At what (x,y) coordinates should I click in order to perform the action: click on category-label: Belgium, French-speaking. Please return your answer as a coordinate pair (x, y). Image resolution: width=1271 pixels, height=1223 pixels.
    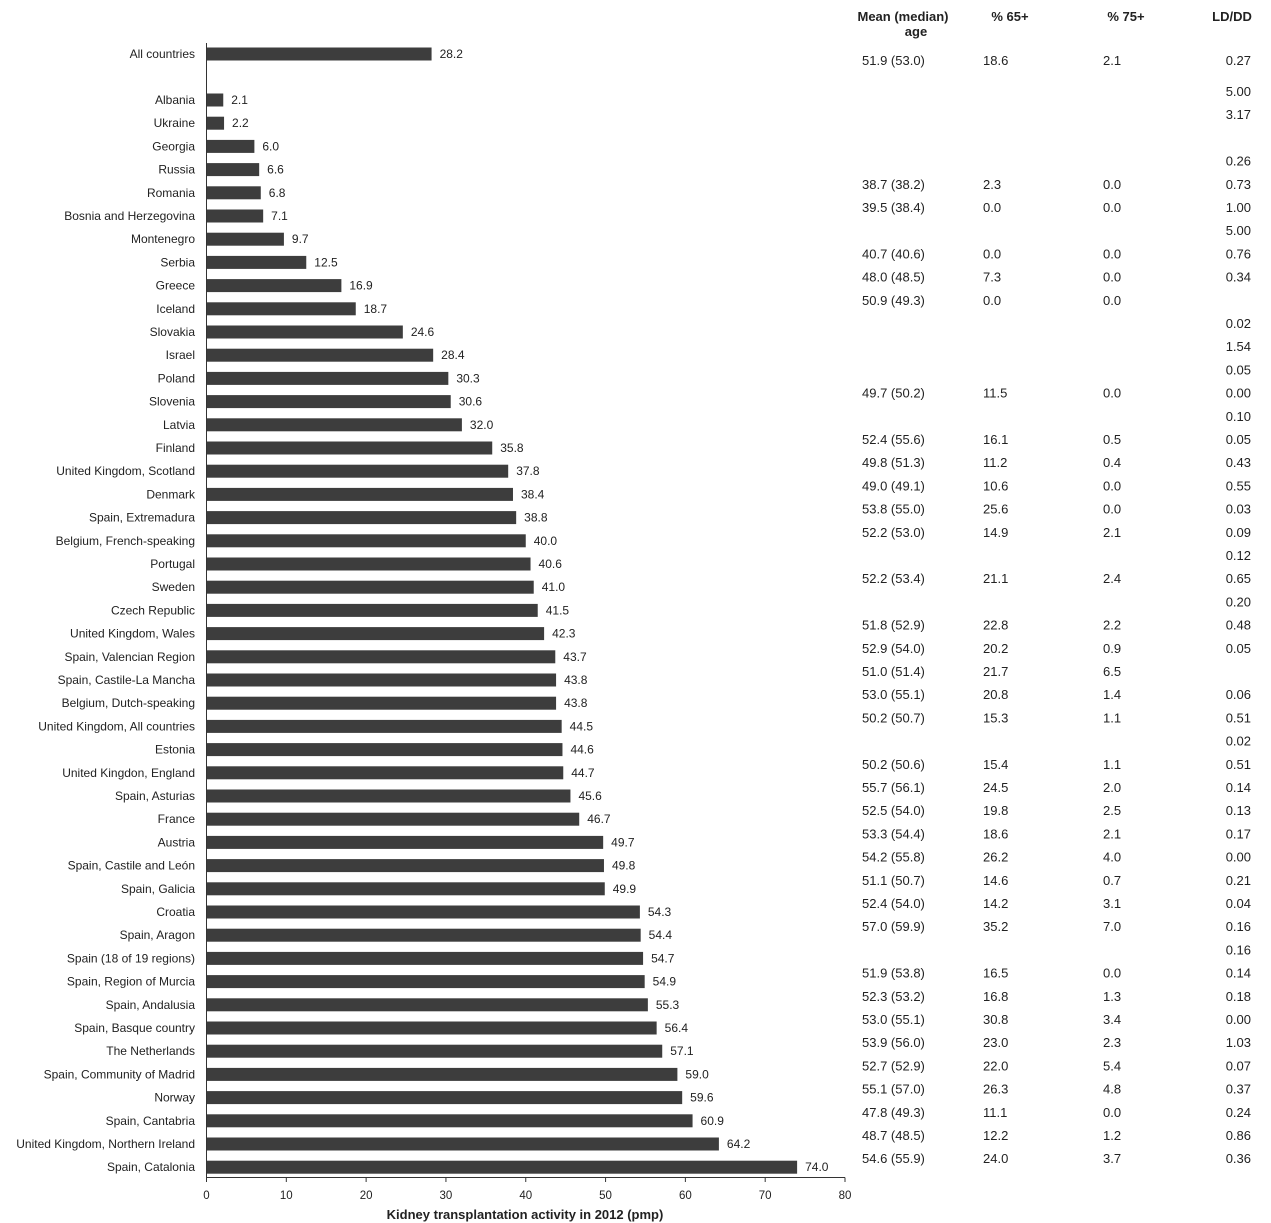
    Looking at the image, I should click on (125, 541).